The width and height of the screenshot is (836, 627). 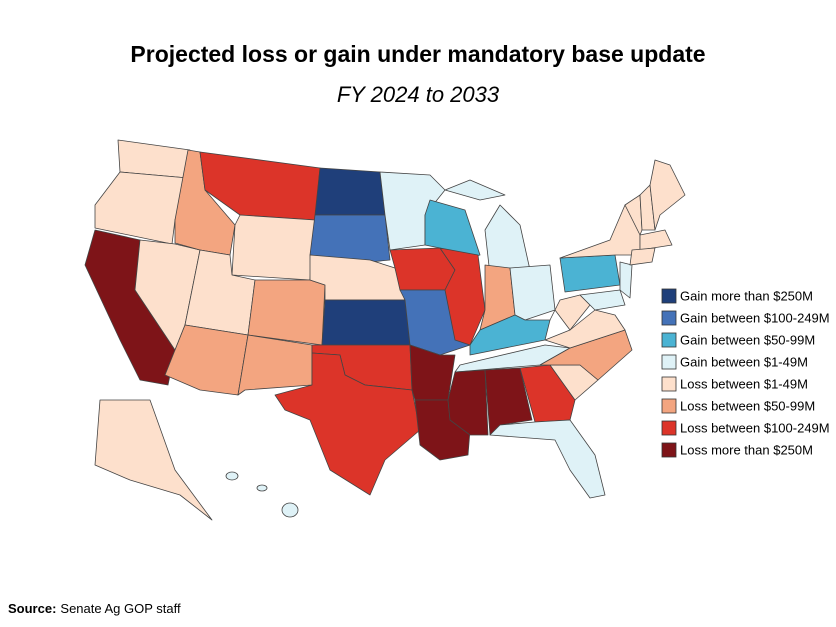 What do you see at coordinates (755, 317) in the screenshot?
I see `legend-label: Gain between $100-249M` at bounding box center [755, 317].